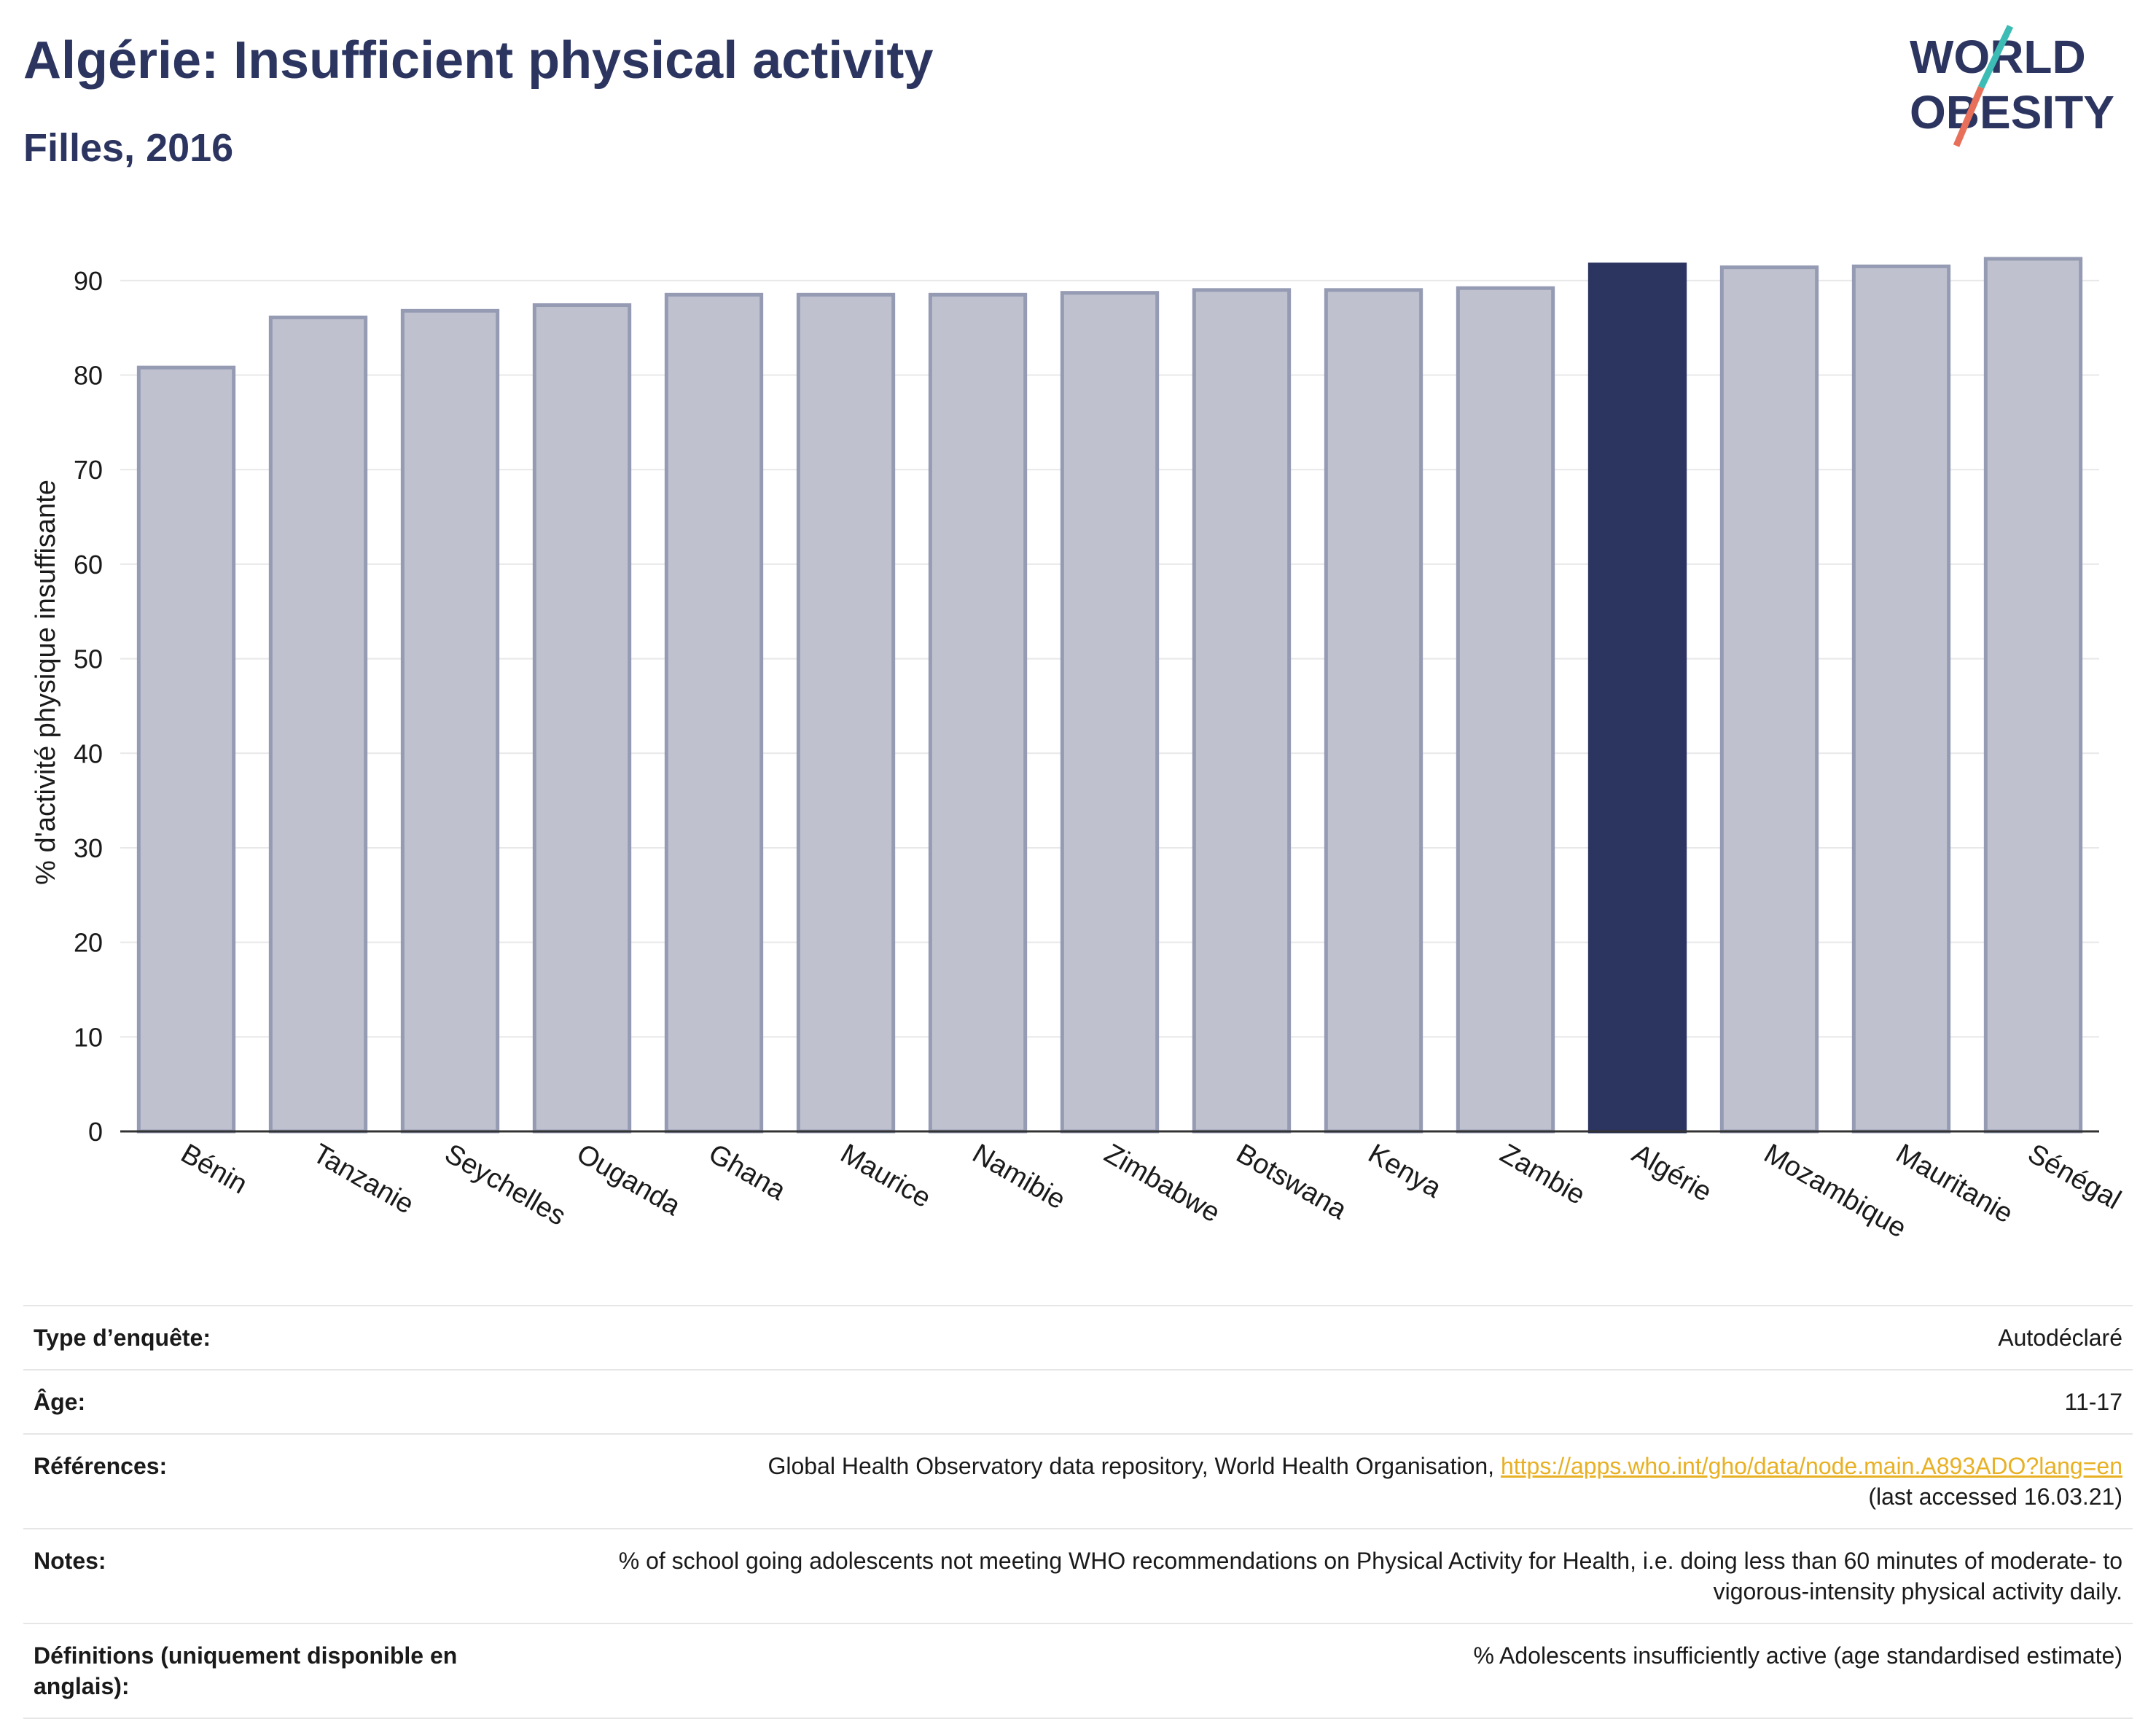 This screenshot has width=2156, height=1735. I want to click on x-tick-label: Mauritanie, so click(1955, 1183).